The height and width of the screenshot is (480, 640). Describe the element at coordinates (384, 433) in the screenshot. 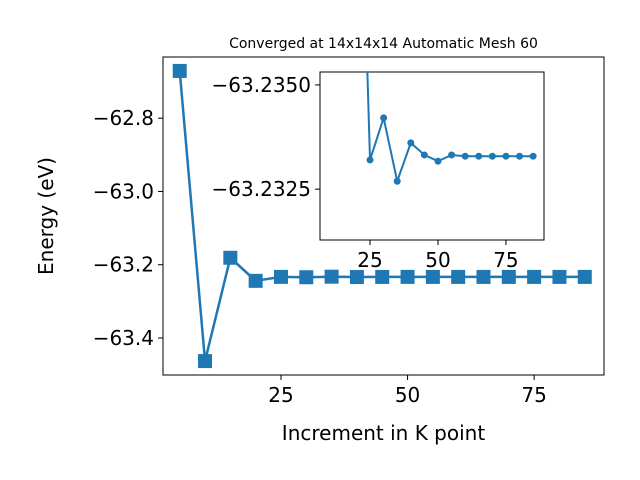

I see `x-axis-label: Increment in K point` at that location.